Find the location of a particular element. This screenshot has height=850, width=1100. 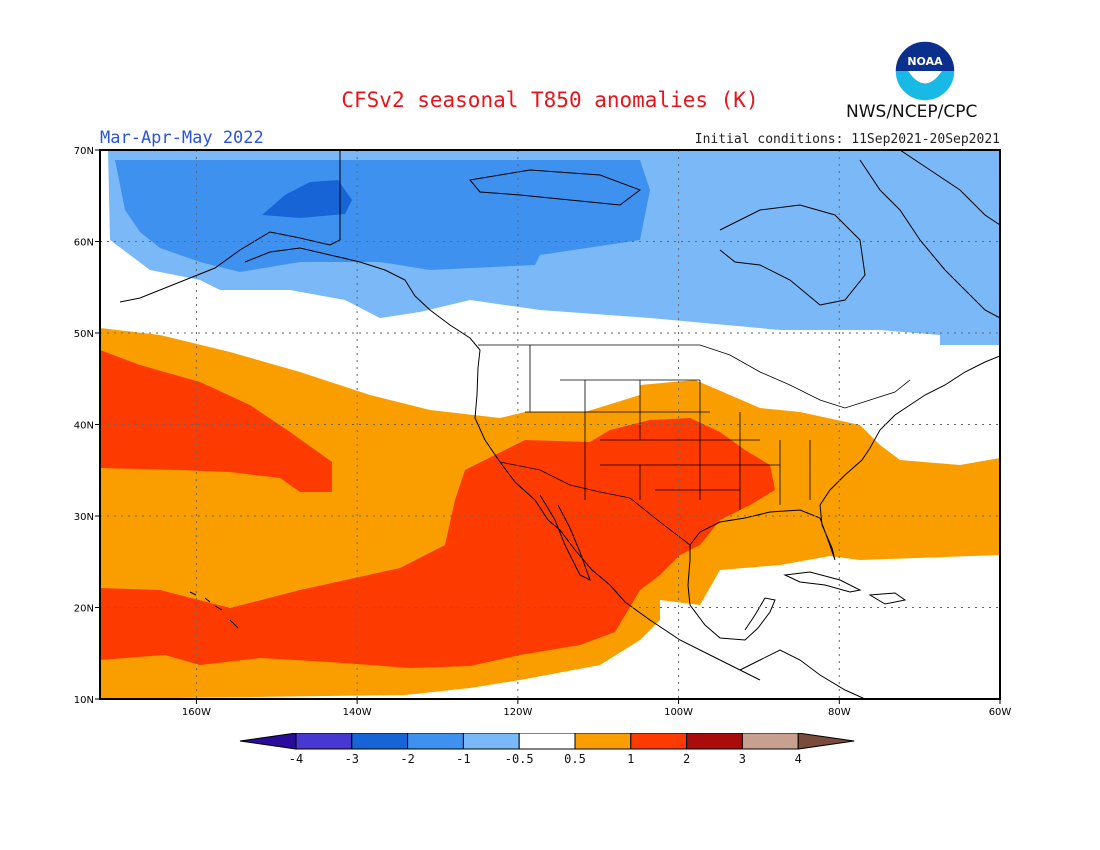

colorbar-label: 1 is located at coordinates (631, 759).